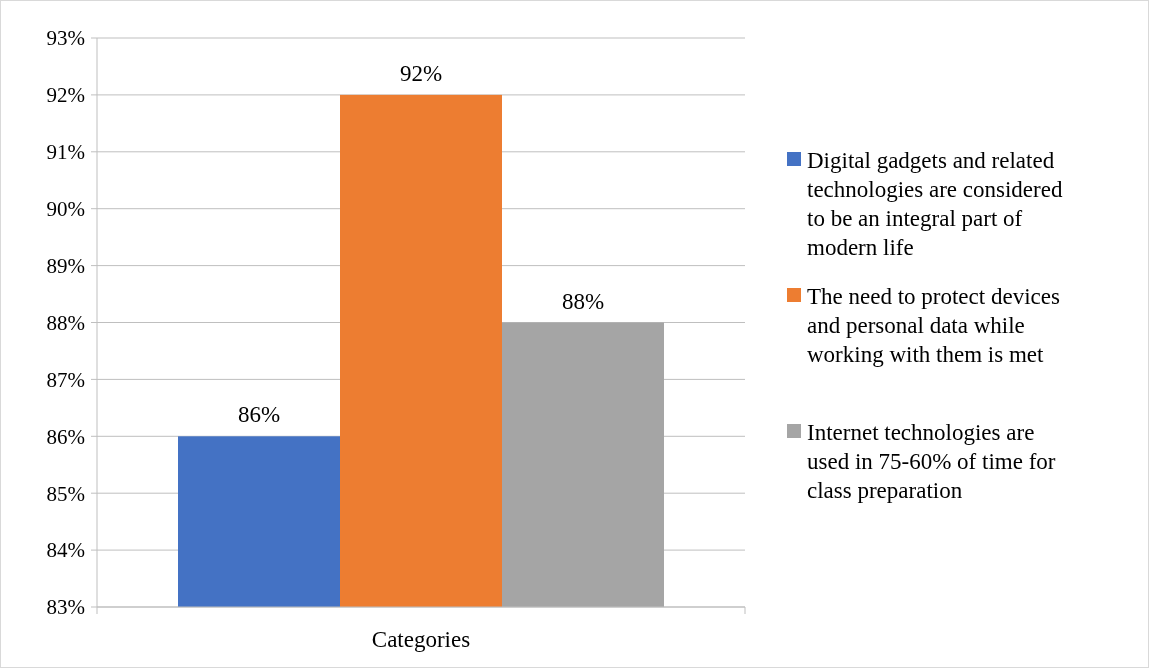 Image resolution: width=1149 pixels, height=668 pixels. What do you see at coordinates (65, 38) in the screenshot?
I see `y-tick-label: 93%` at bounding box center [65, 38].